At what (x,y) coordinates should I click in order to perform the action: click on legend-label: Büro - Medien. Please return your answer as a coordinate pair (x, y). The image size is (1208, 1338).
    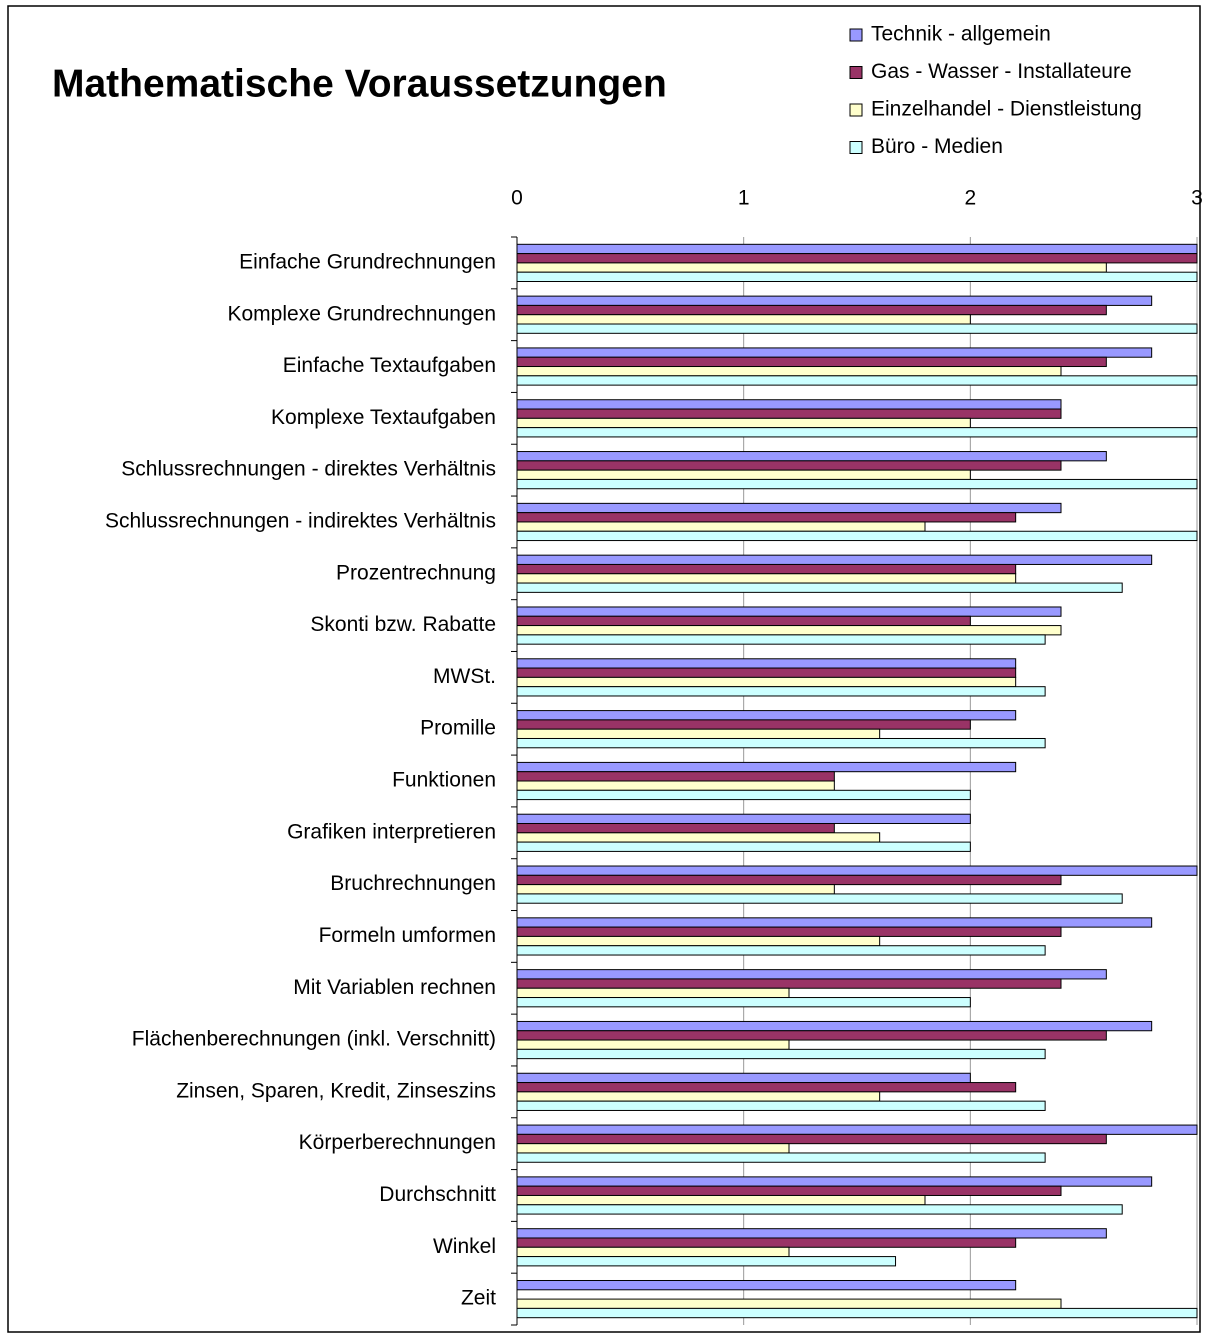
    Looking at the image, I should click on (937, 146).